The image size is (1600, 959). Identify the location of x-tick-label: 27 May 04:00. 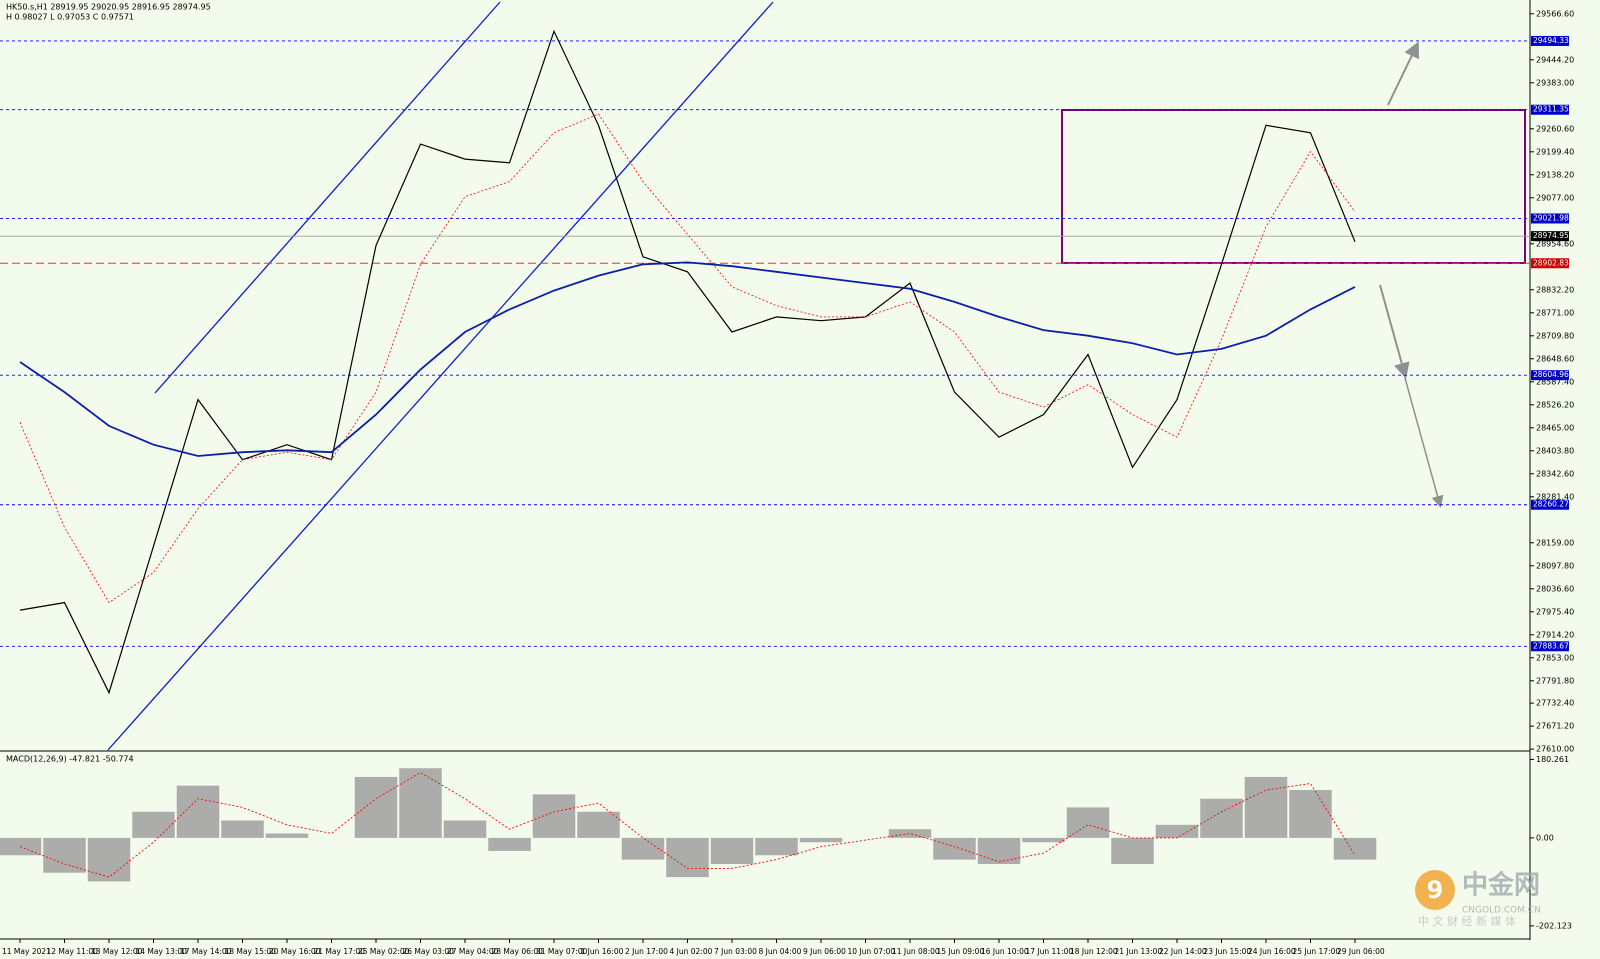
(473, 951).